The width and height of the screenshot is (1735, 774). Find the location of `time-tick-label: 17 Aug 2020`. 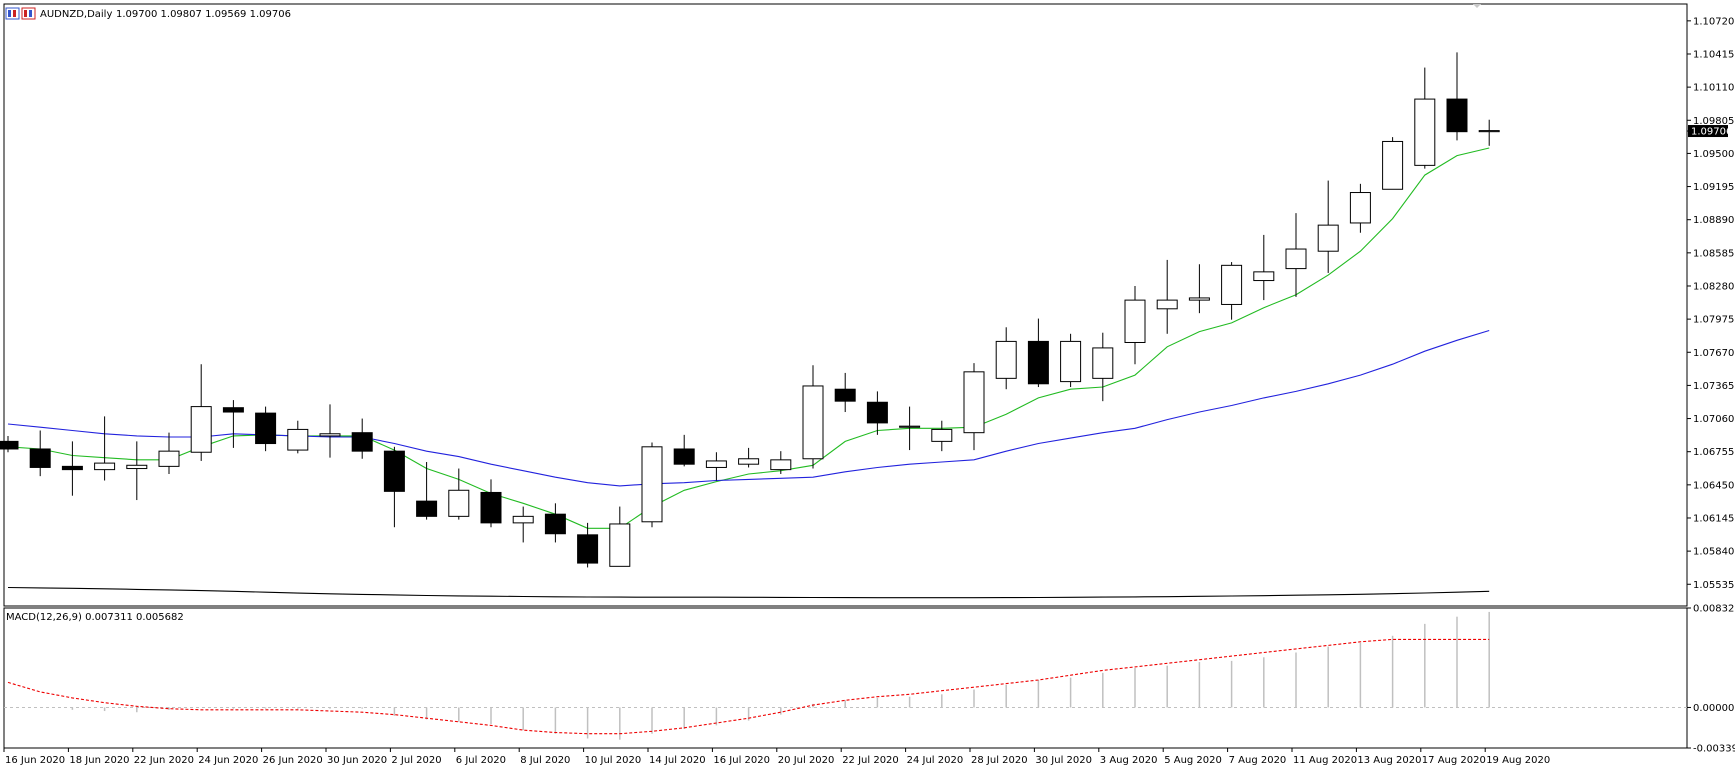

time-tick-label: 17 Aug 2020 is located at coordinates (1454, 760).